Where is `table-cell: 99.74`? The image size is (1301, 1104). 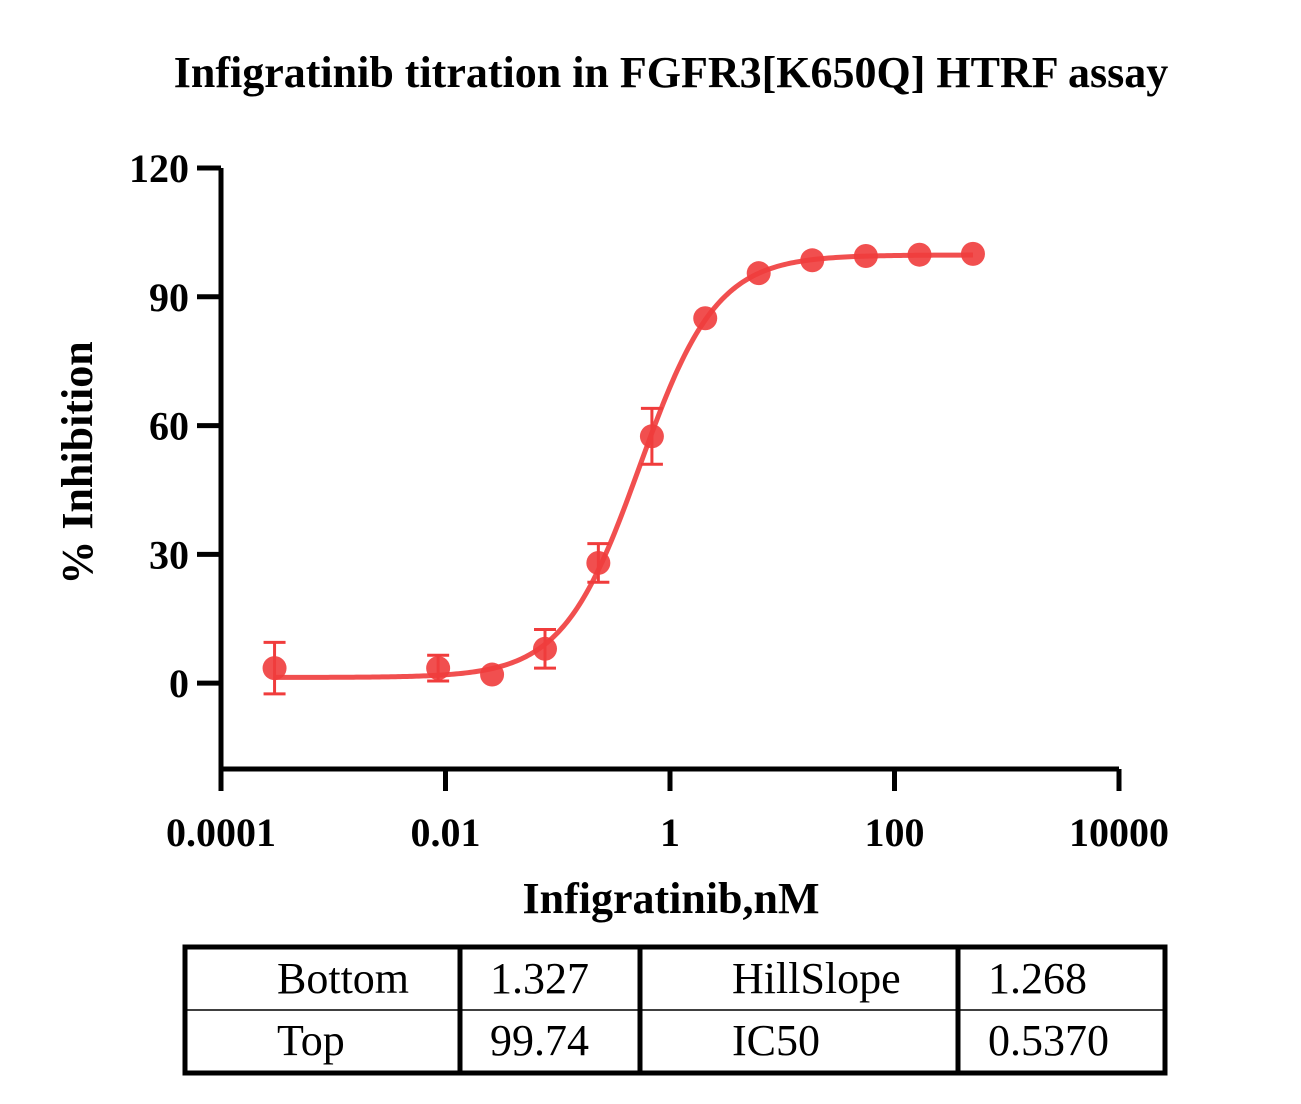 table-cell: 99.74 is located at coordinates (539, 1040).